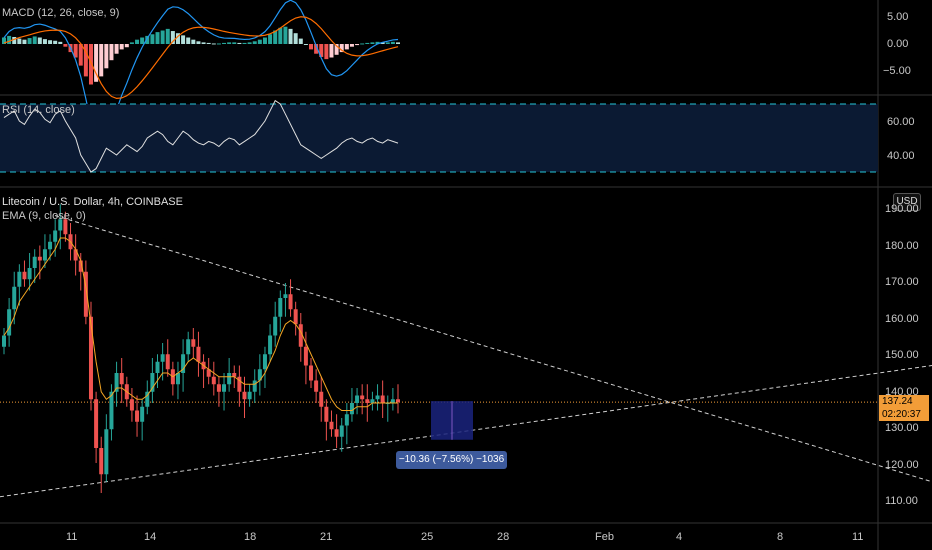 The width and height of the screenshot is (932, 550). I want to click on ema-label: EMA (9, close, 0), so click(44, 216).